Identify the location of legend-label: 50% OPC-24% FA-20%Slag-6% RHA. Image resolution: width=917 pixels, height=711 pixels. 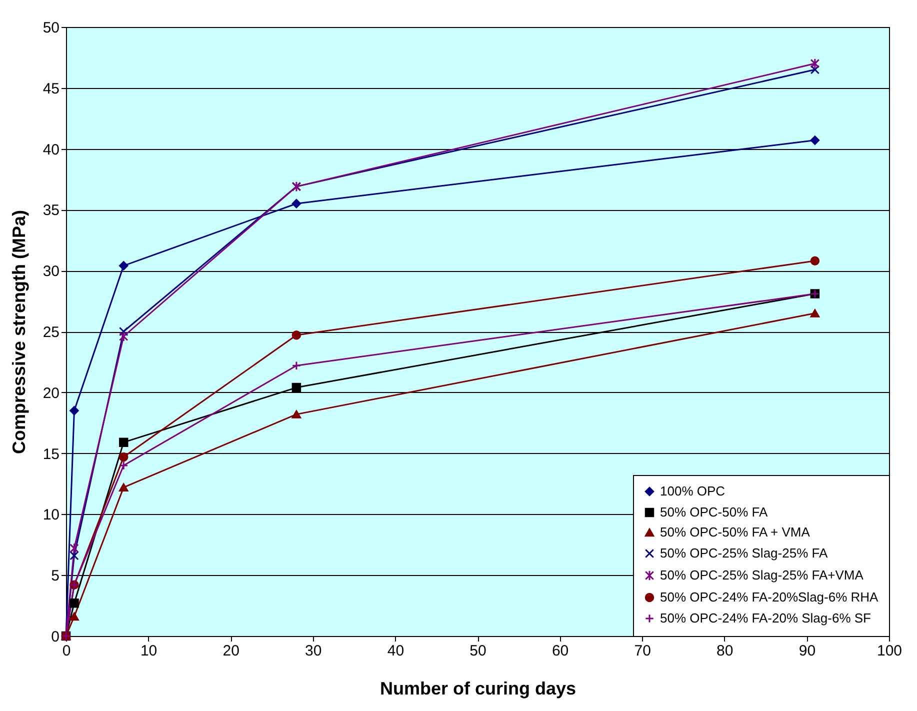
(769, 597).